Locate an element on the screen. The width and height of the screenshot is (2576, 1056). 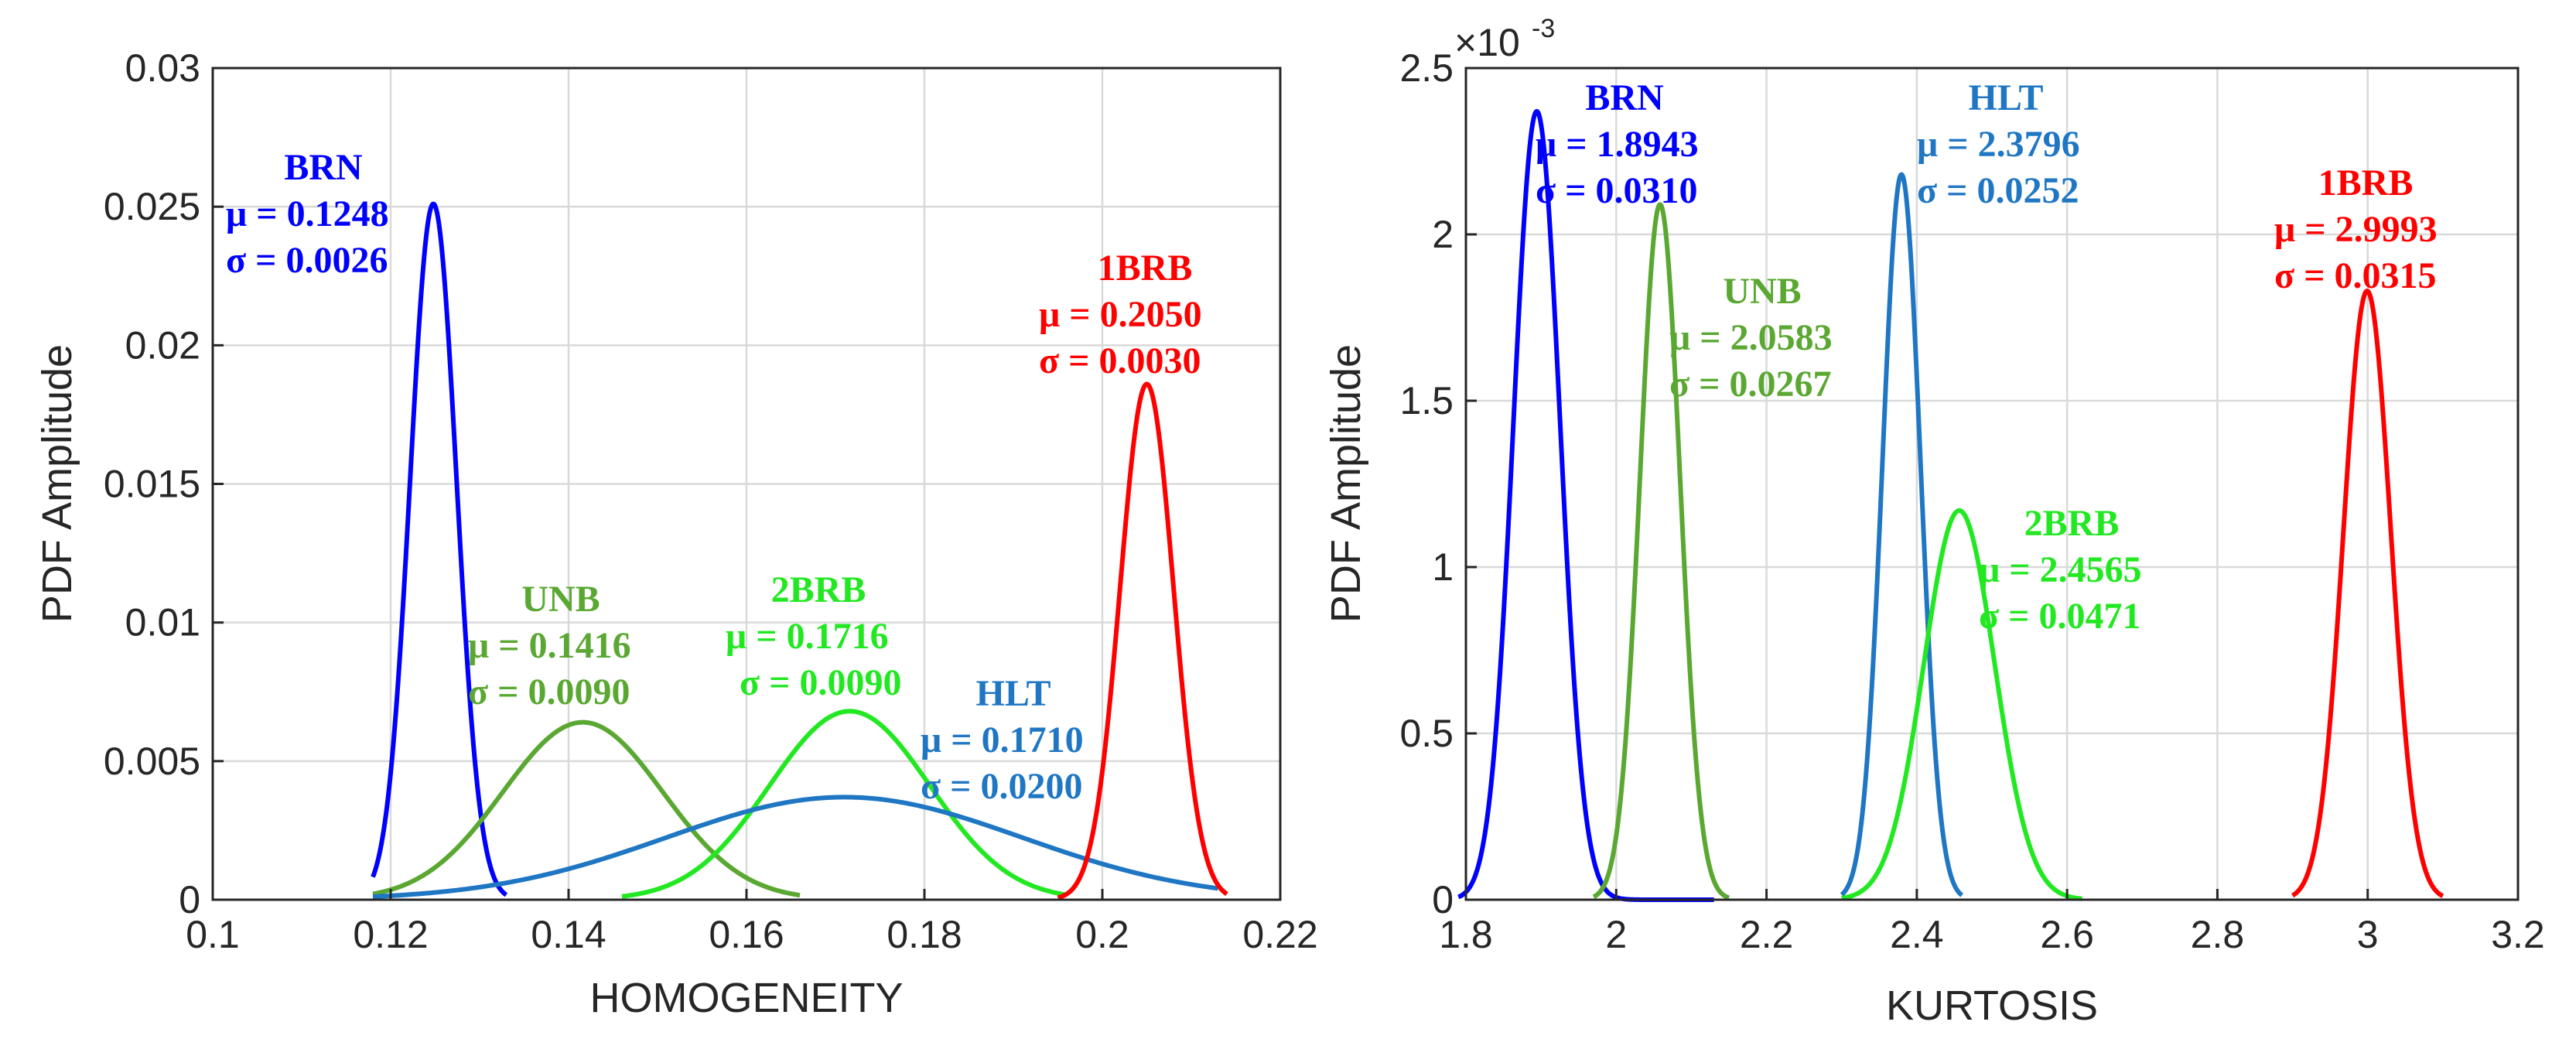
annotation-mu: μ = 2.4565 is located at coordinates (2060, 570).